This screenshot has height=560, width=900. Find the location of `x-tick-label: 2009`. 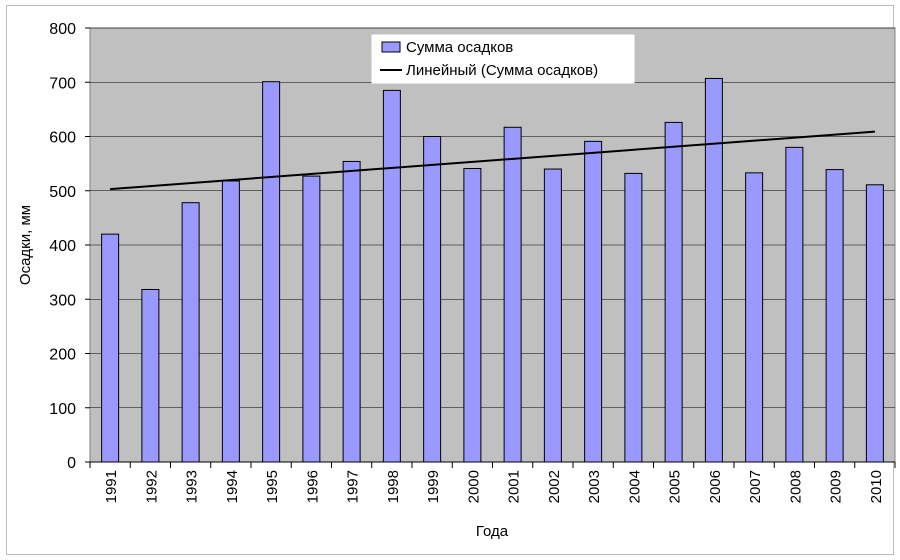

x-tick-label: 2009 is located at coordinates (836, 486).